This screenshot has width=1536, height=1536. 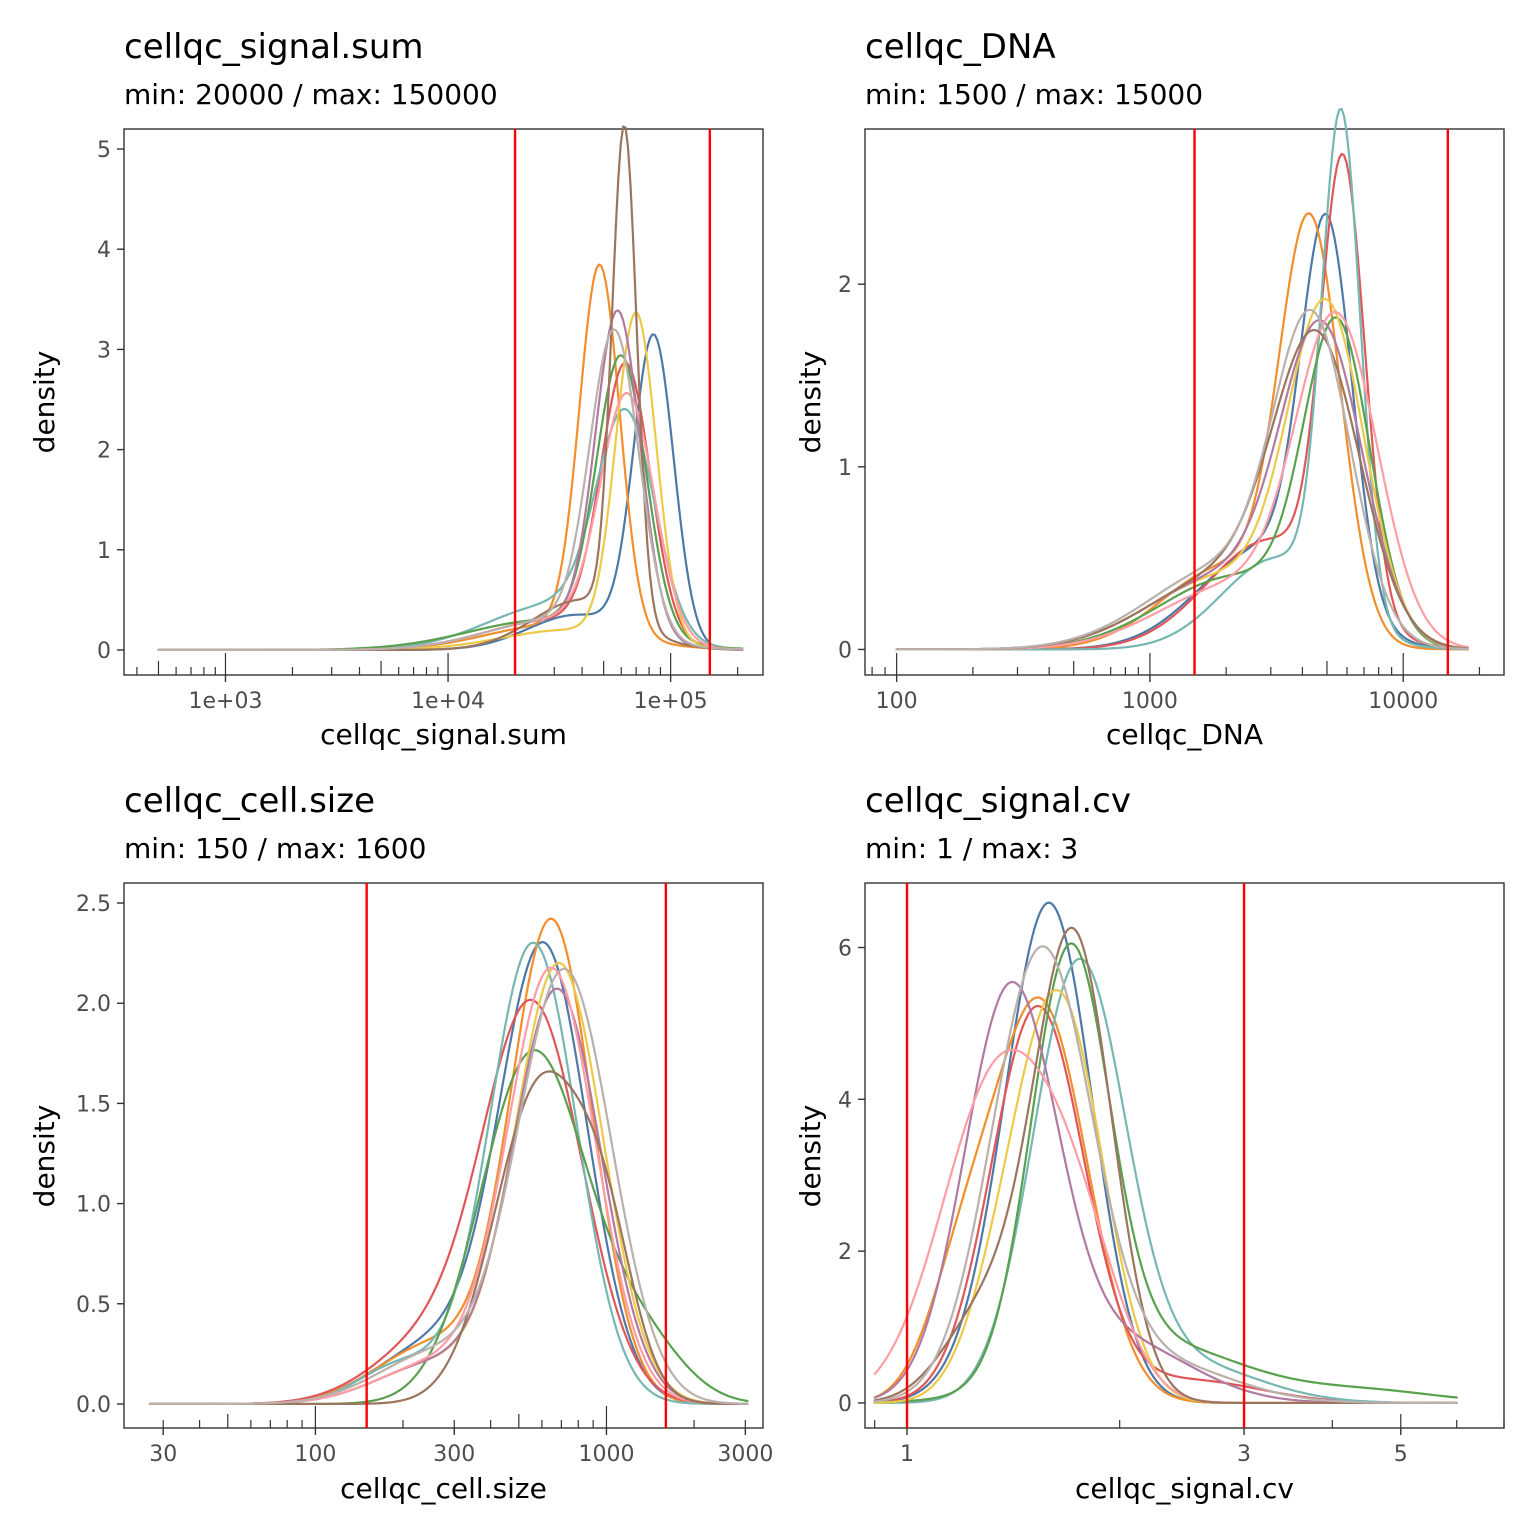 What do you see at coordinates (93, 1104) in the screenshot?
I see `y-tick-label: 1.5` at bounding box center [93, 1104].